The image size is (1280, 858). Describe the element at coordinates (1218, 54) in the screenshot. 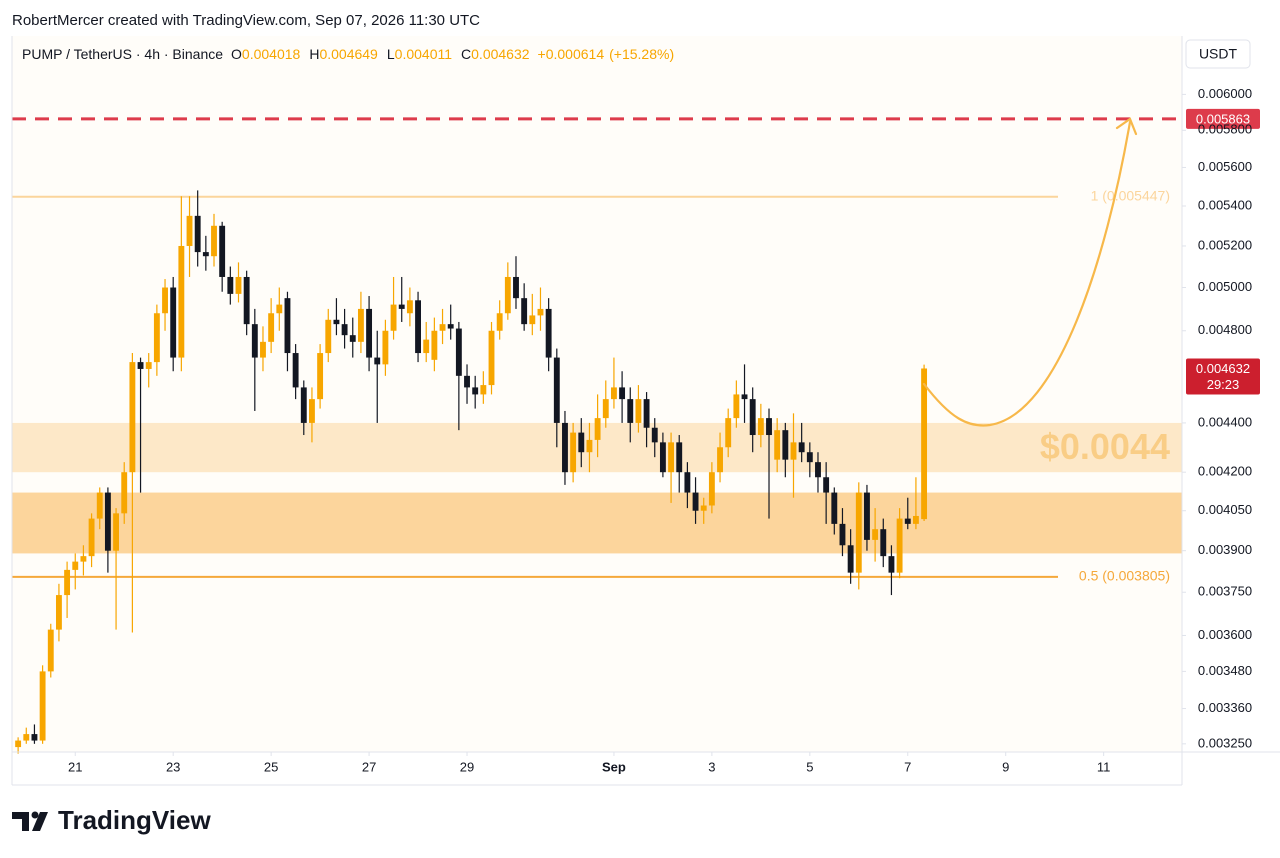

I see `currency-box` at that location.